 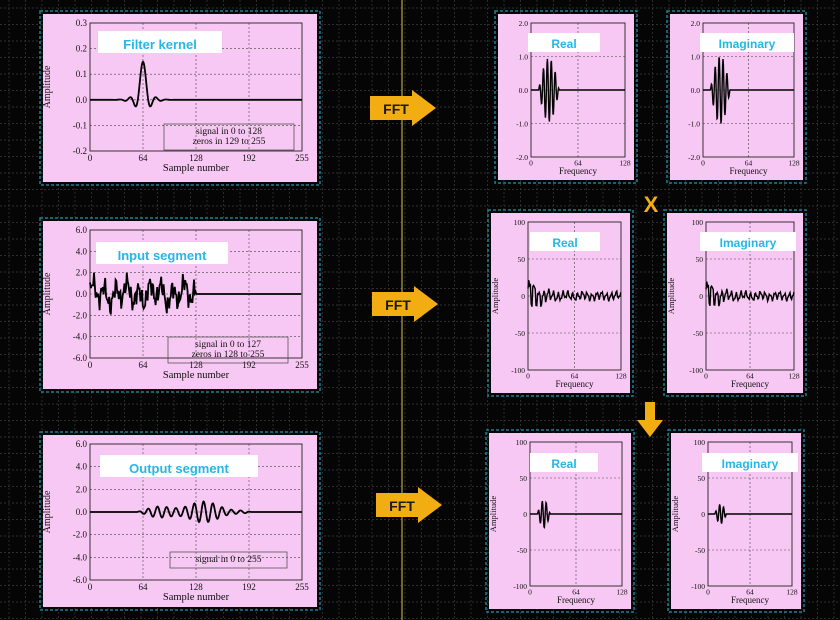 What do you see at coordinates (163, 255) in the screenshot?
I see `panel-title: Input segment` at bounding box center [163, 255].